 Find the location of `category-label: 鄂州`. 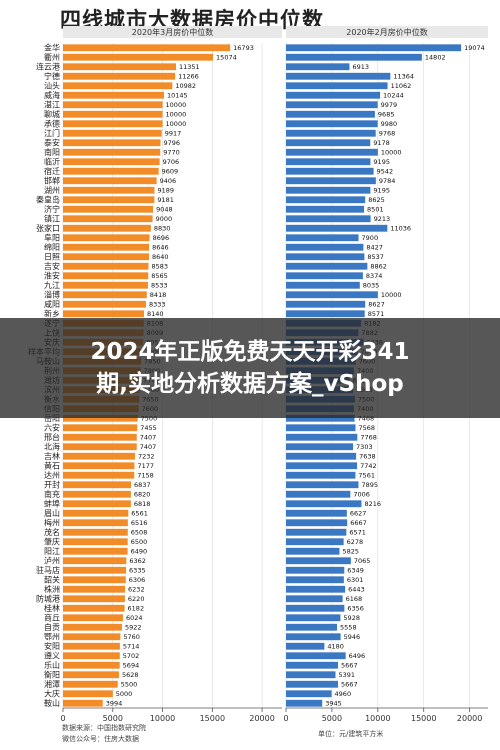

category-label: 鄂州 is located at coordinates (52, 637).